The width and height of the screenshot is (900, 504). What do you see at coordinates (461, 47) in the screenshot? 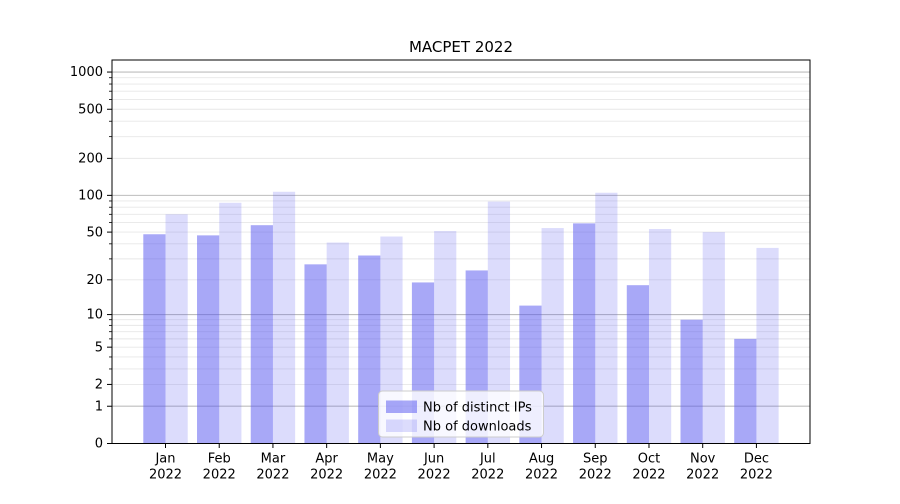
I see `chart-title: MACPET 2022` at bounding box center [461, 47].